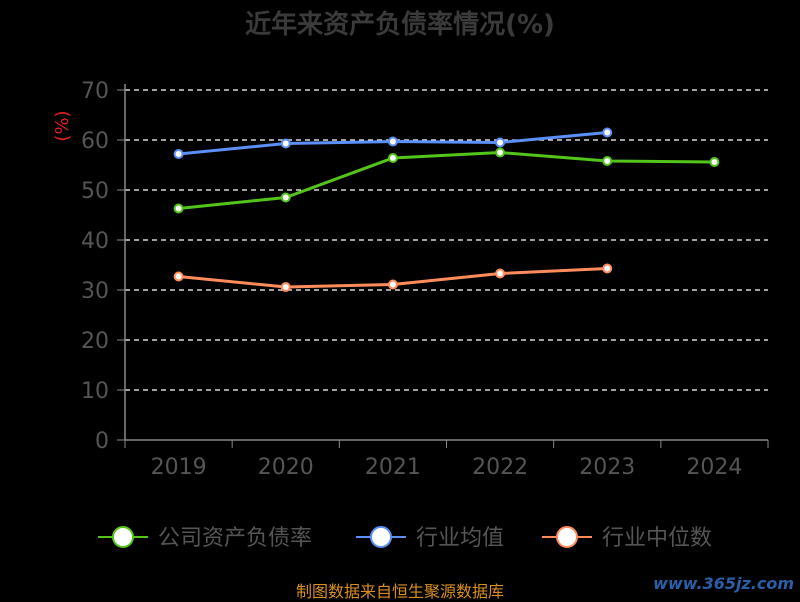 The width and height of the screenshot is (800, 602). Describe the element at coordinates (95, 341) in the screenshot. I see `y-tick-label: 20` at that location.